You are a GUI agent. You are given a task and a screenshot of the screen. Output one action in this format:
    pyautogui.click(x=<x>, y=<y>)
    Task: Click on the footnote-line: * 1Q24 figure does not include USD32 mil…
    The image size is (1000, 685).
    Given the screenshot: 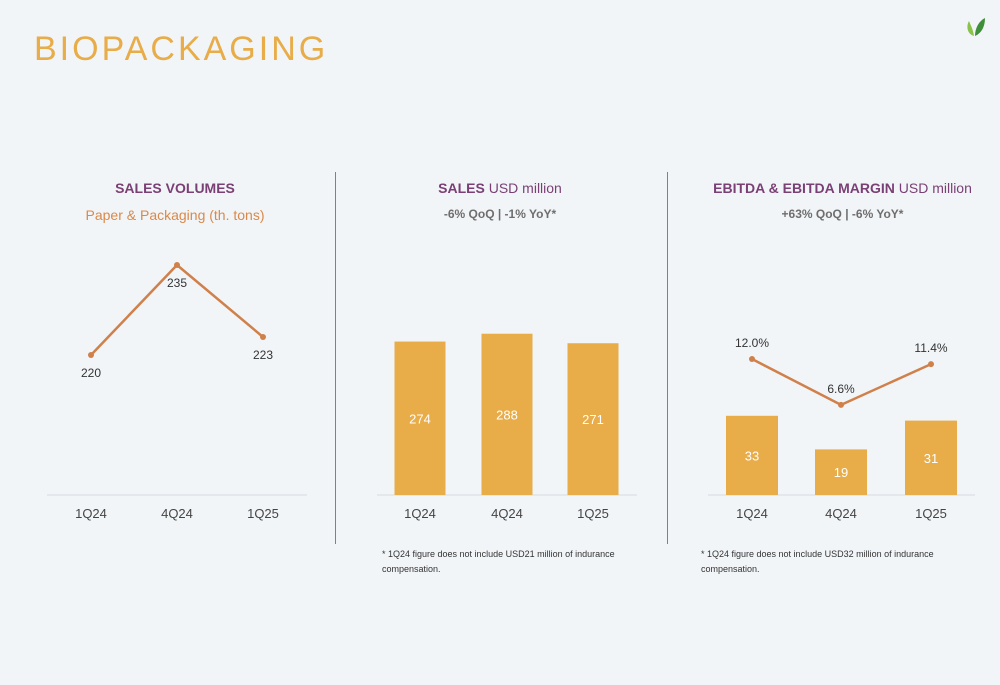 What is the action you would take?
    pyautogui.click(x=817, y=554)
    